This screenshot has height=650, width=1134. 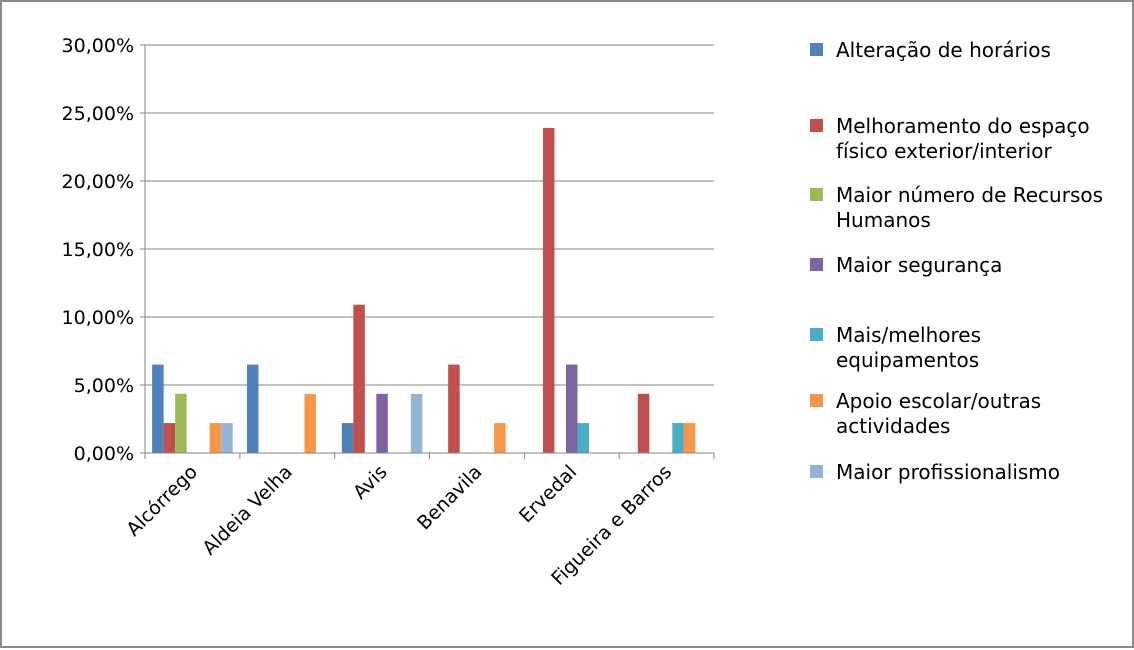 I want to click on legend-label: Apoio escolar/outras, so click(x=938, y=401).